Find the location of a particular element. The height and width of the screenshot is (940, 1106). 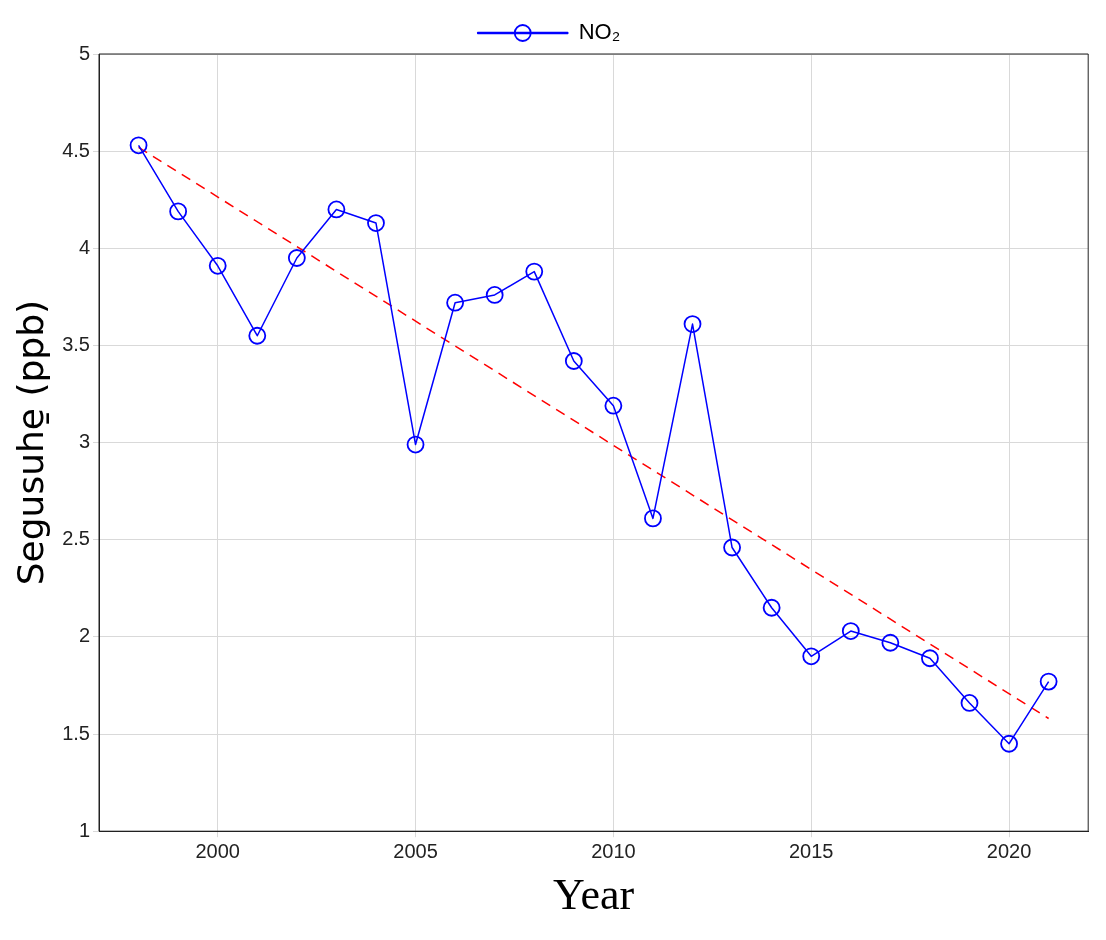

y-tick-label: 3 is located at coordinates (84, 441).